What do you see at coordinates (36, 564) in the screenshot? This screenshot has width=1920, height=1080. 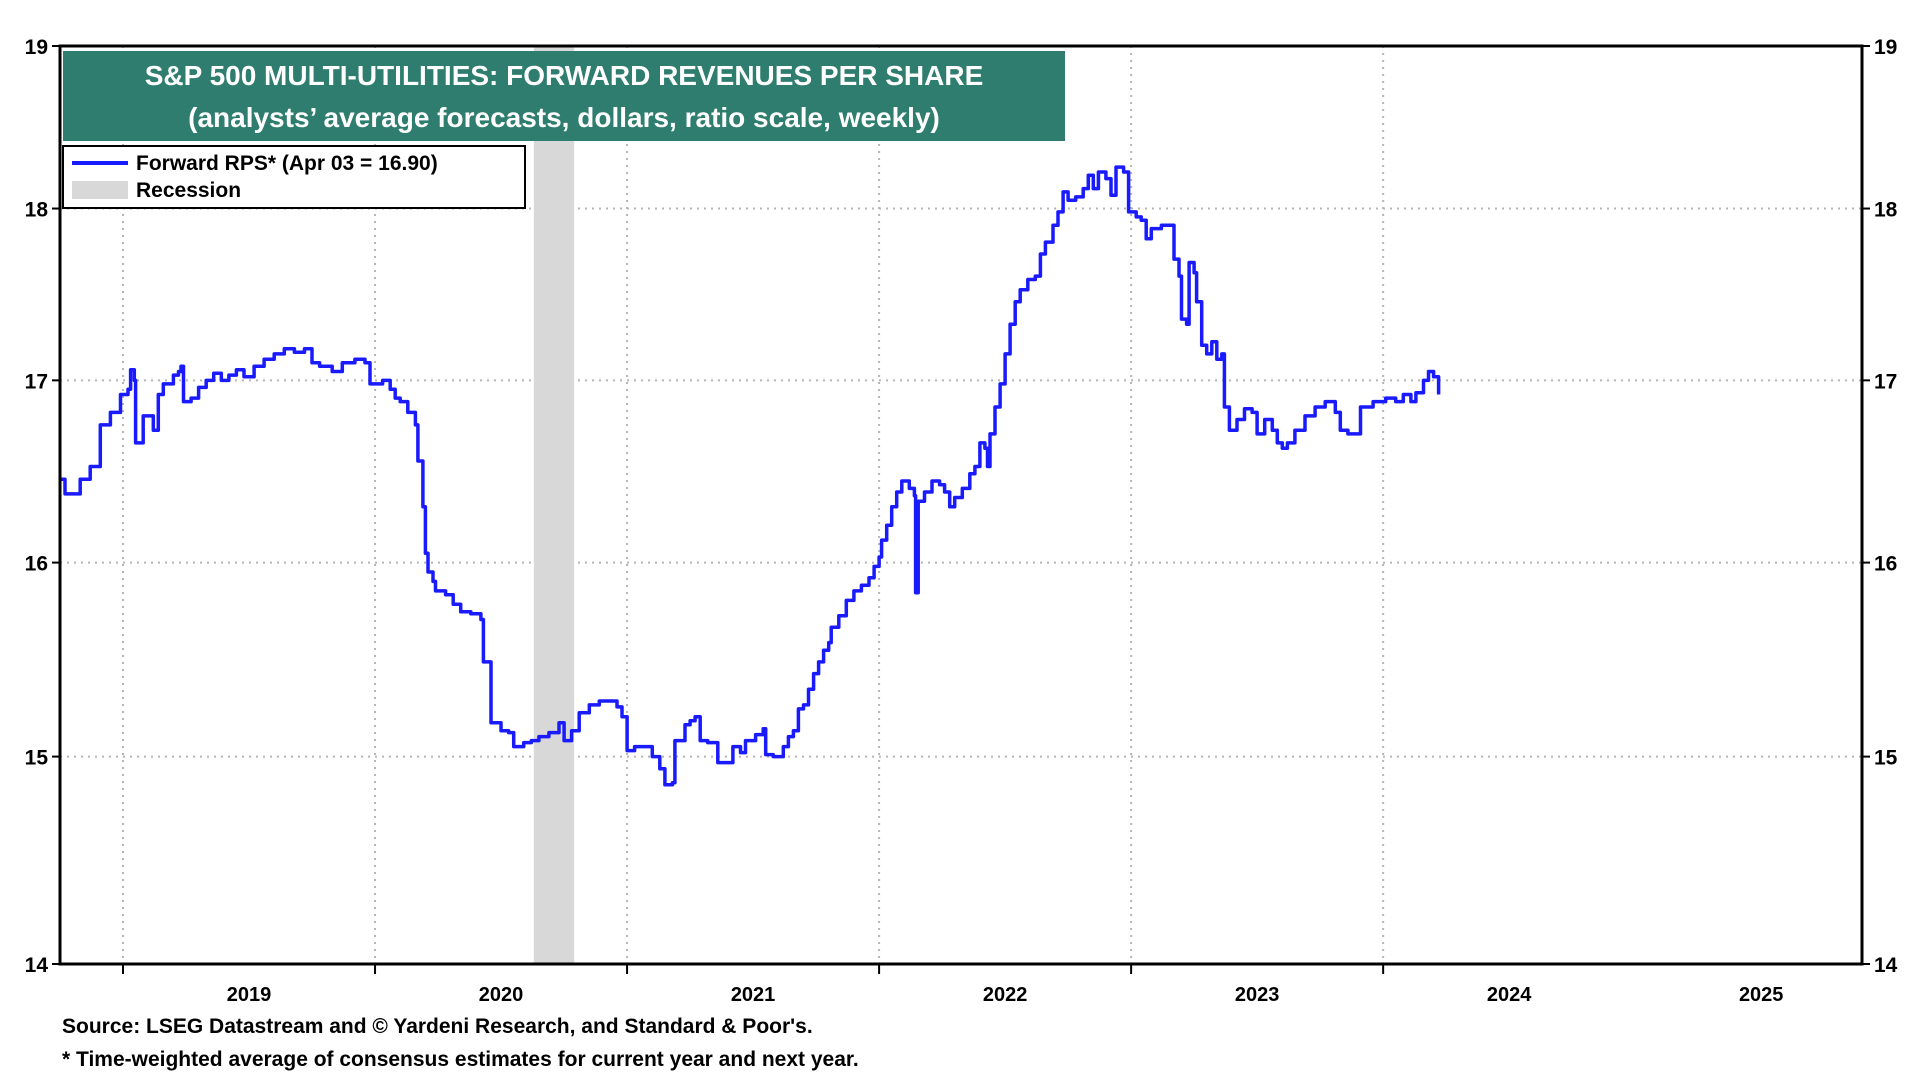 I see `ytick-label-left-16: 16` at bounding box center [36, 564].